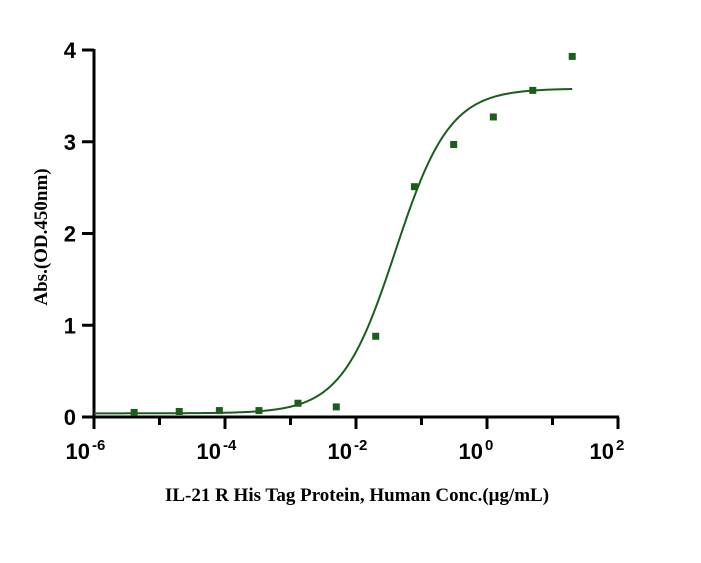 The image size is (701, 563). Describe the element at coordinates (70, 142) in the screenshot. I see `y-tick-label: 3` at that location.